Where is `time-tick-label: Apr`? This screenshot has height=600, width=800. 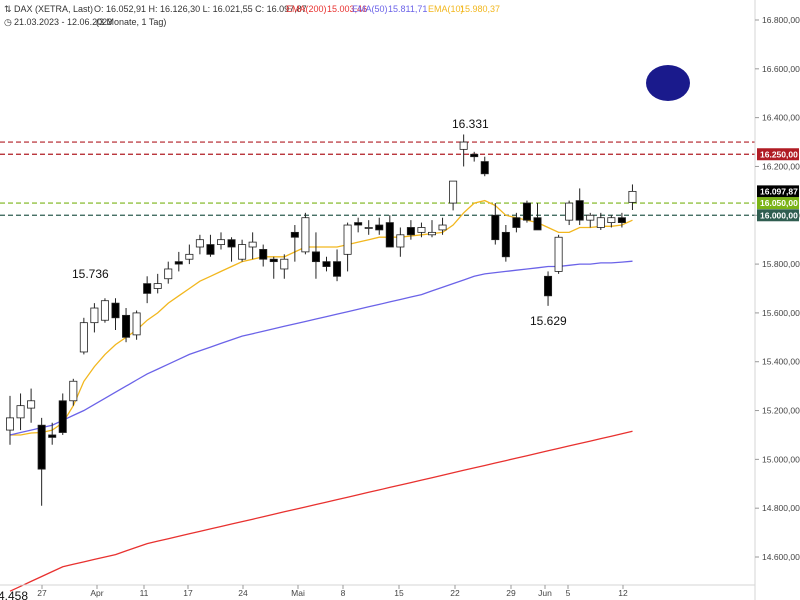 time-tick-label: Apr is located at coordinates (96, 593).